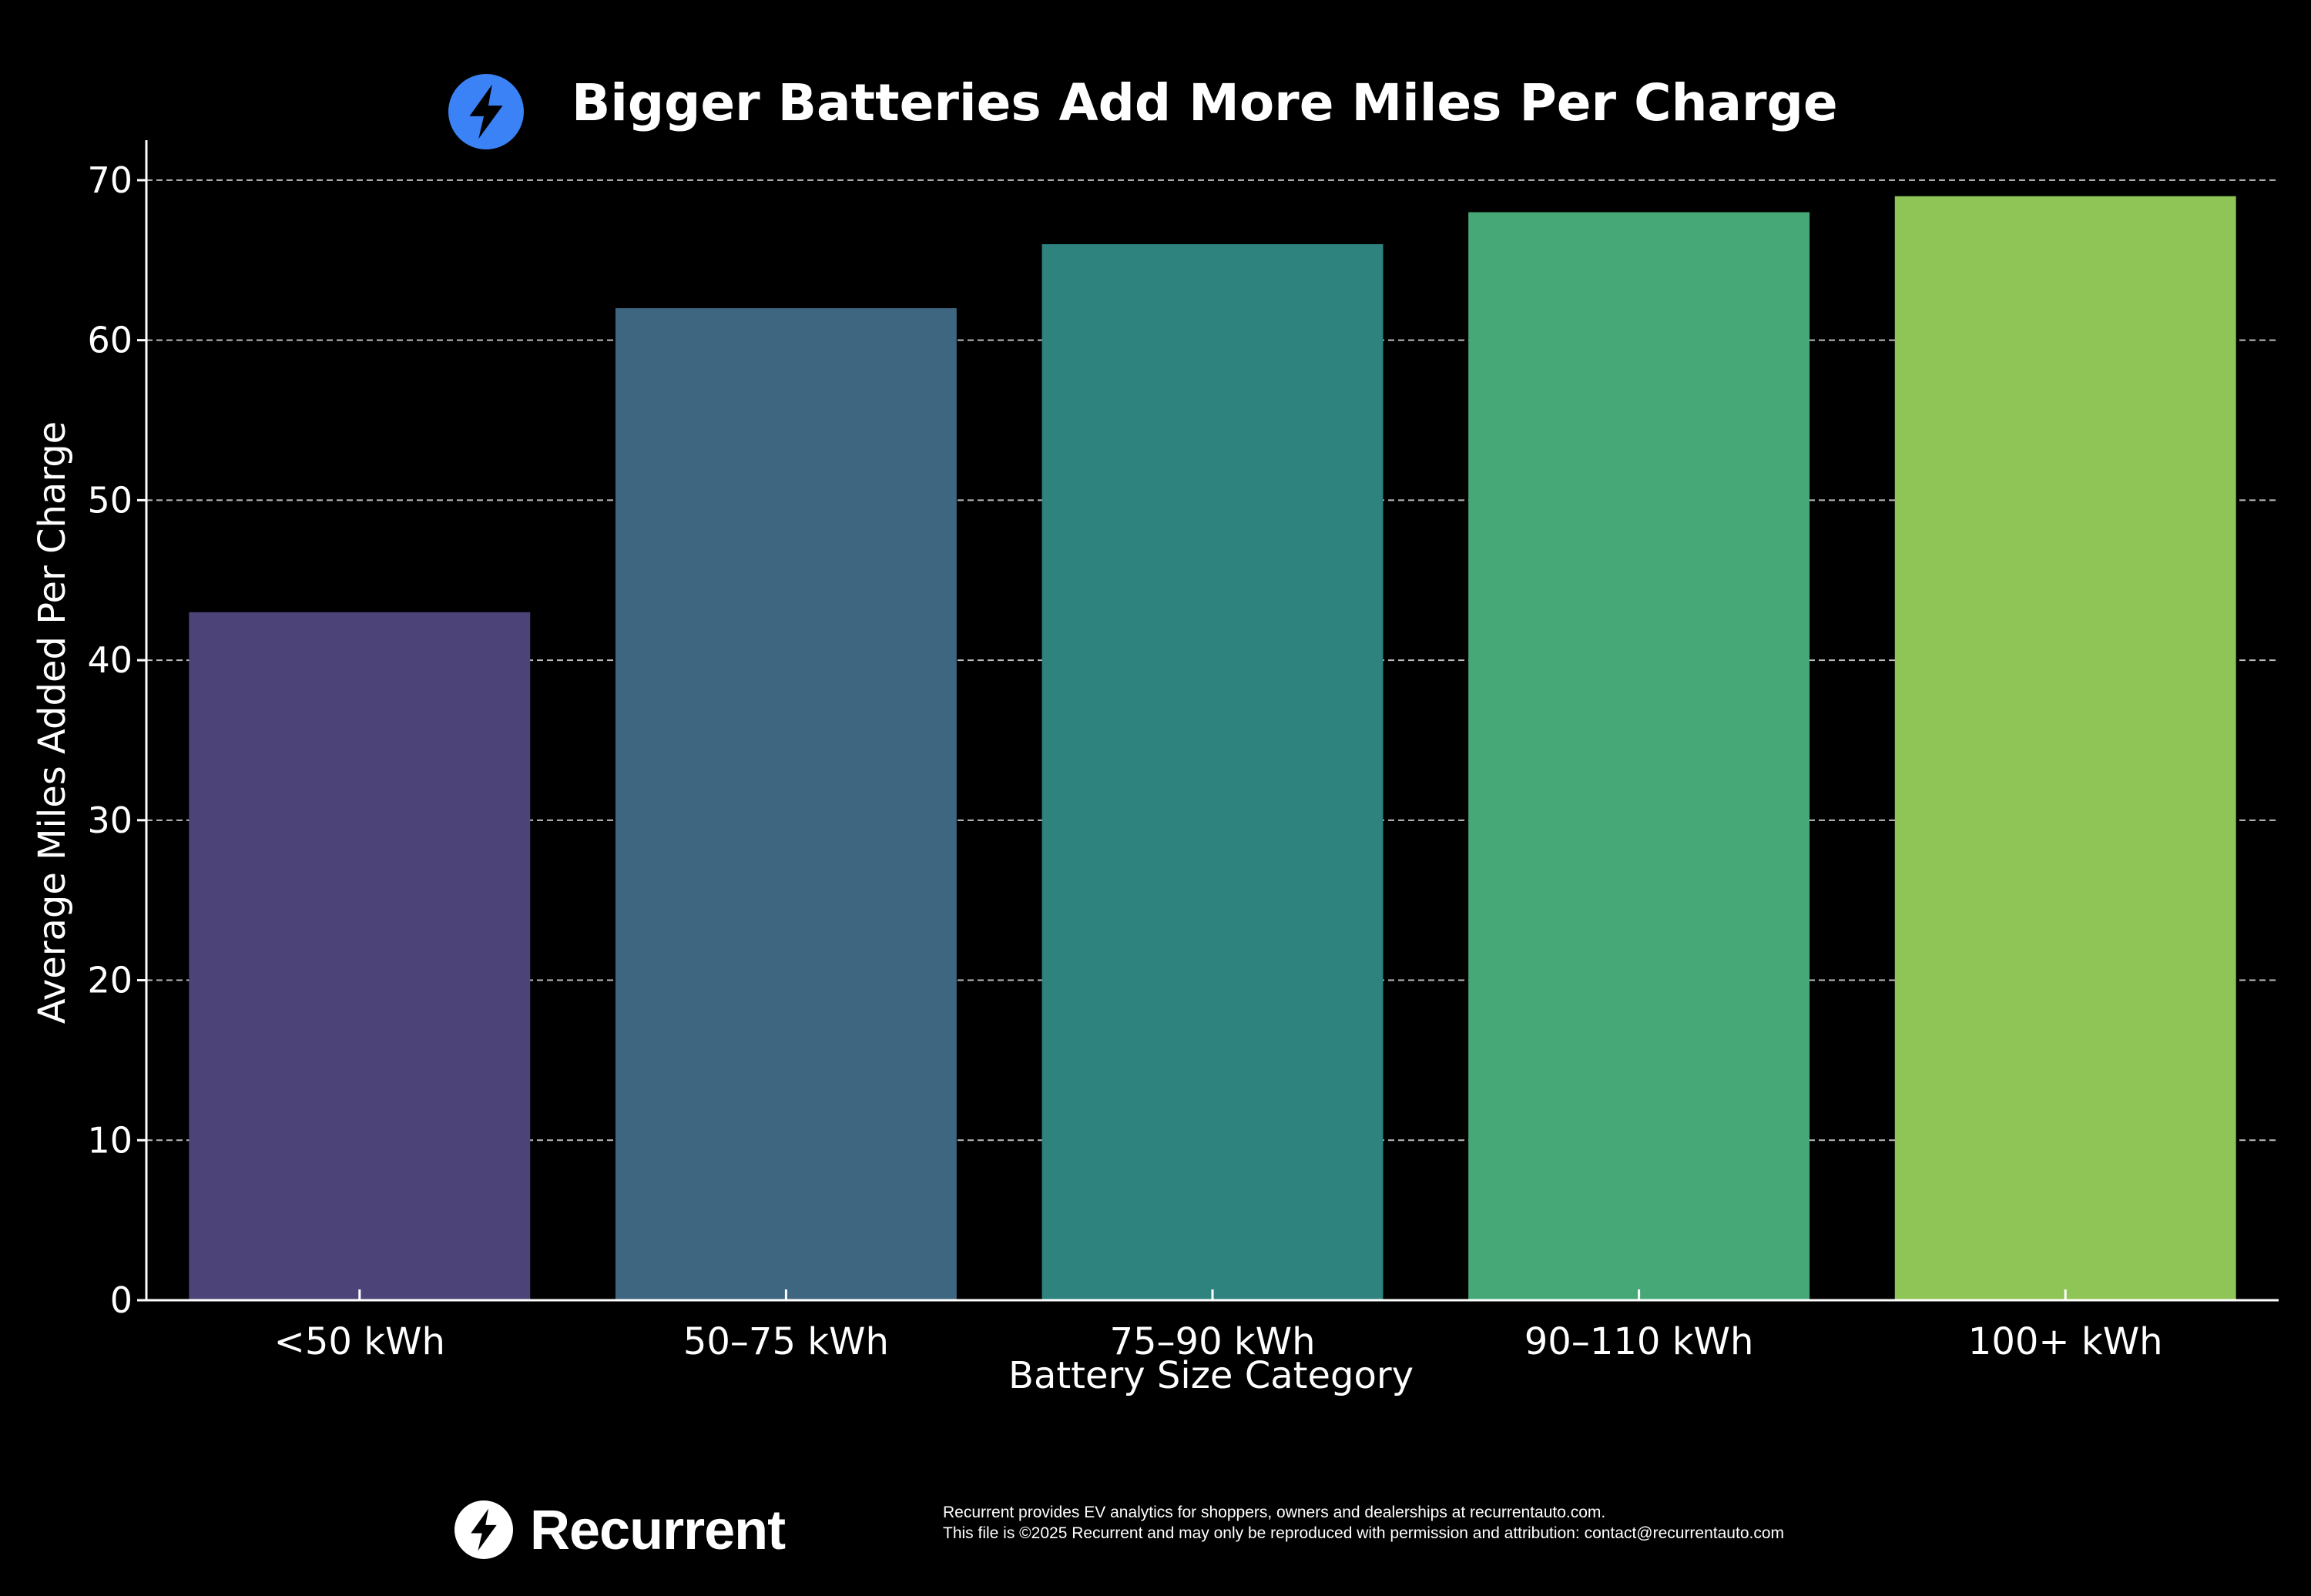 This screenshot has width=2311, height=1596. Describe the element at coordinates (109, 341) in the screenshot. I see `y-tick-label: 60` at that location.